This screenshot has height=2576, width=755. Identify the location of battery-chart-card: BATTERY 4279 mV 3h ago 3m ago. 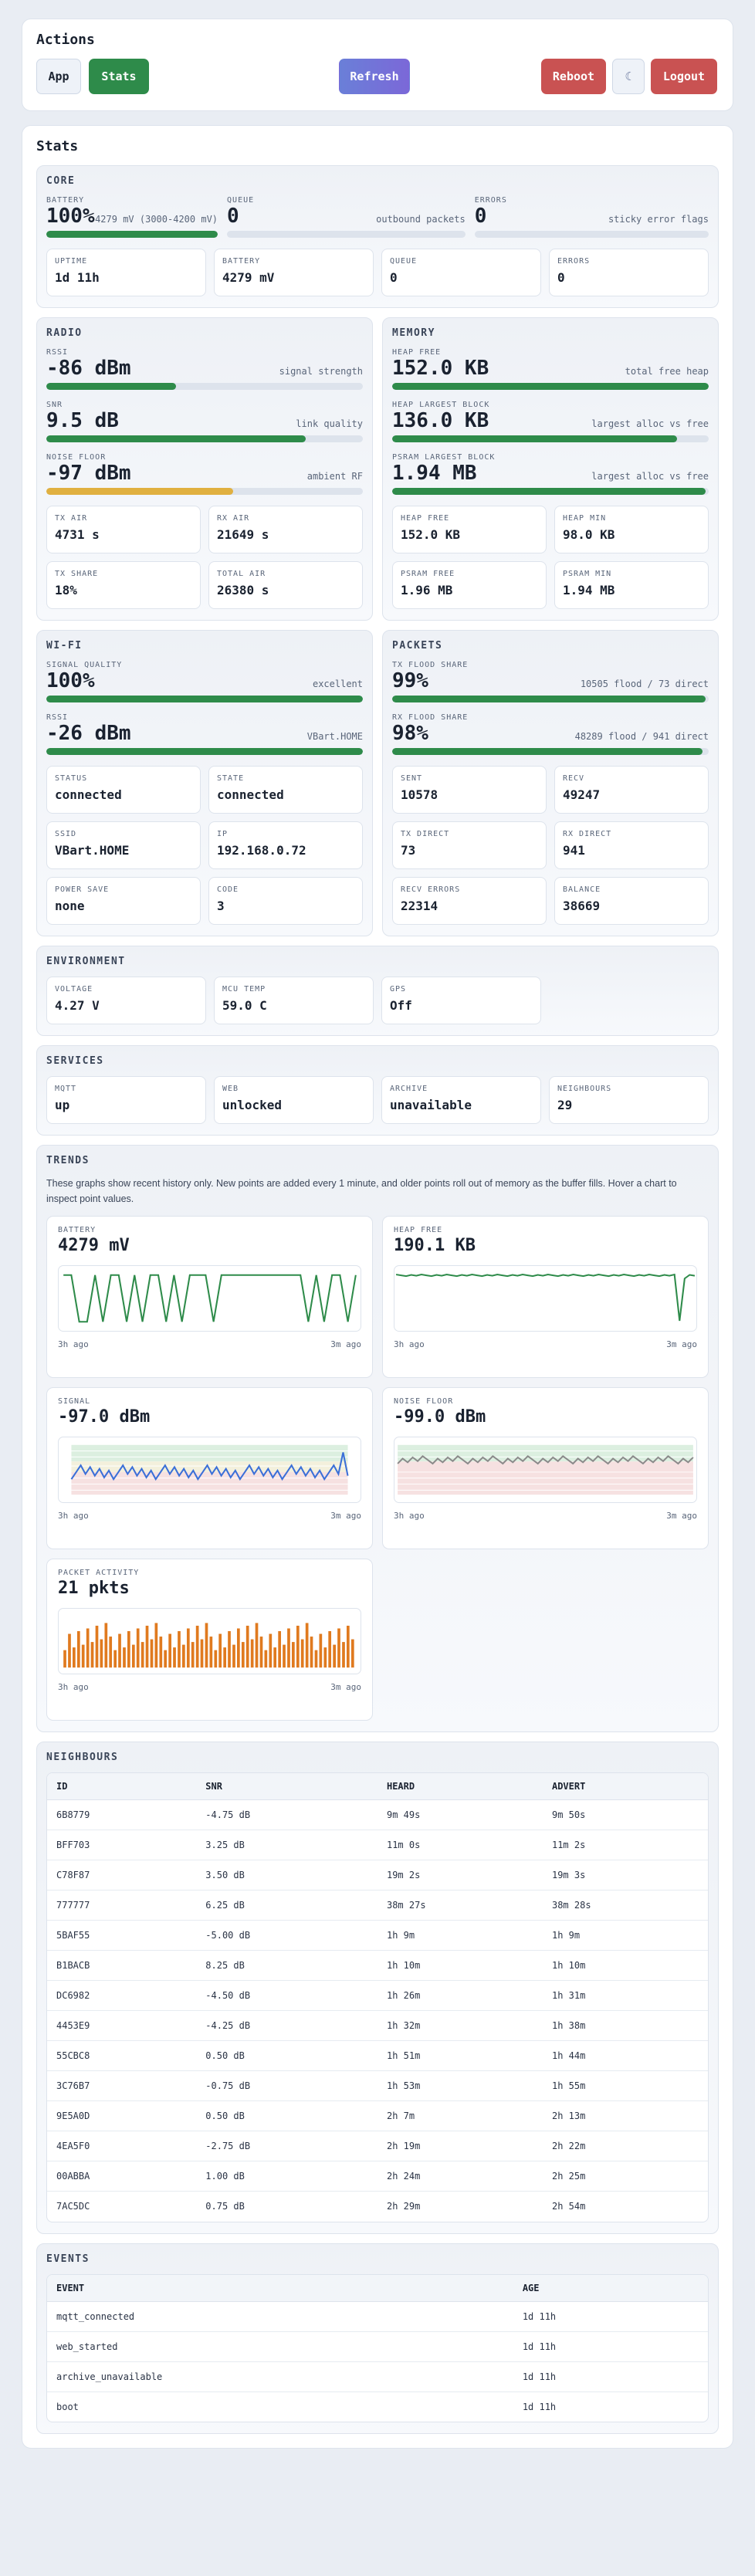
(209, 1297).